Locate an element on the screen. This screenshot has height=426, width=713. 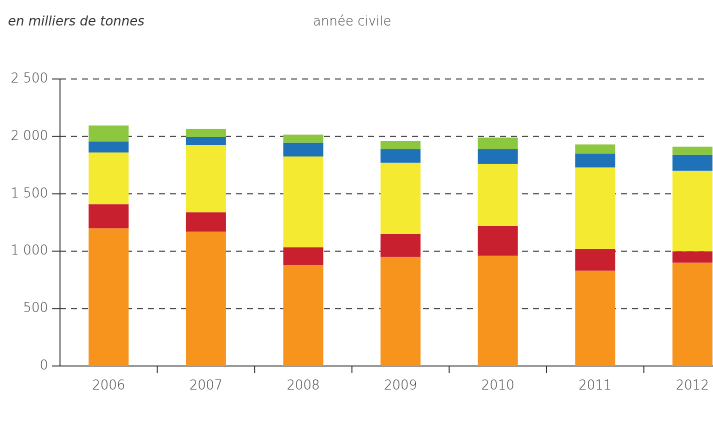
x-tick-label: 2009 is located at coordinates (400, 386).